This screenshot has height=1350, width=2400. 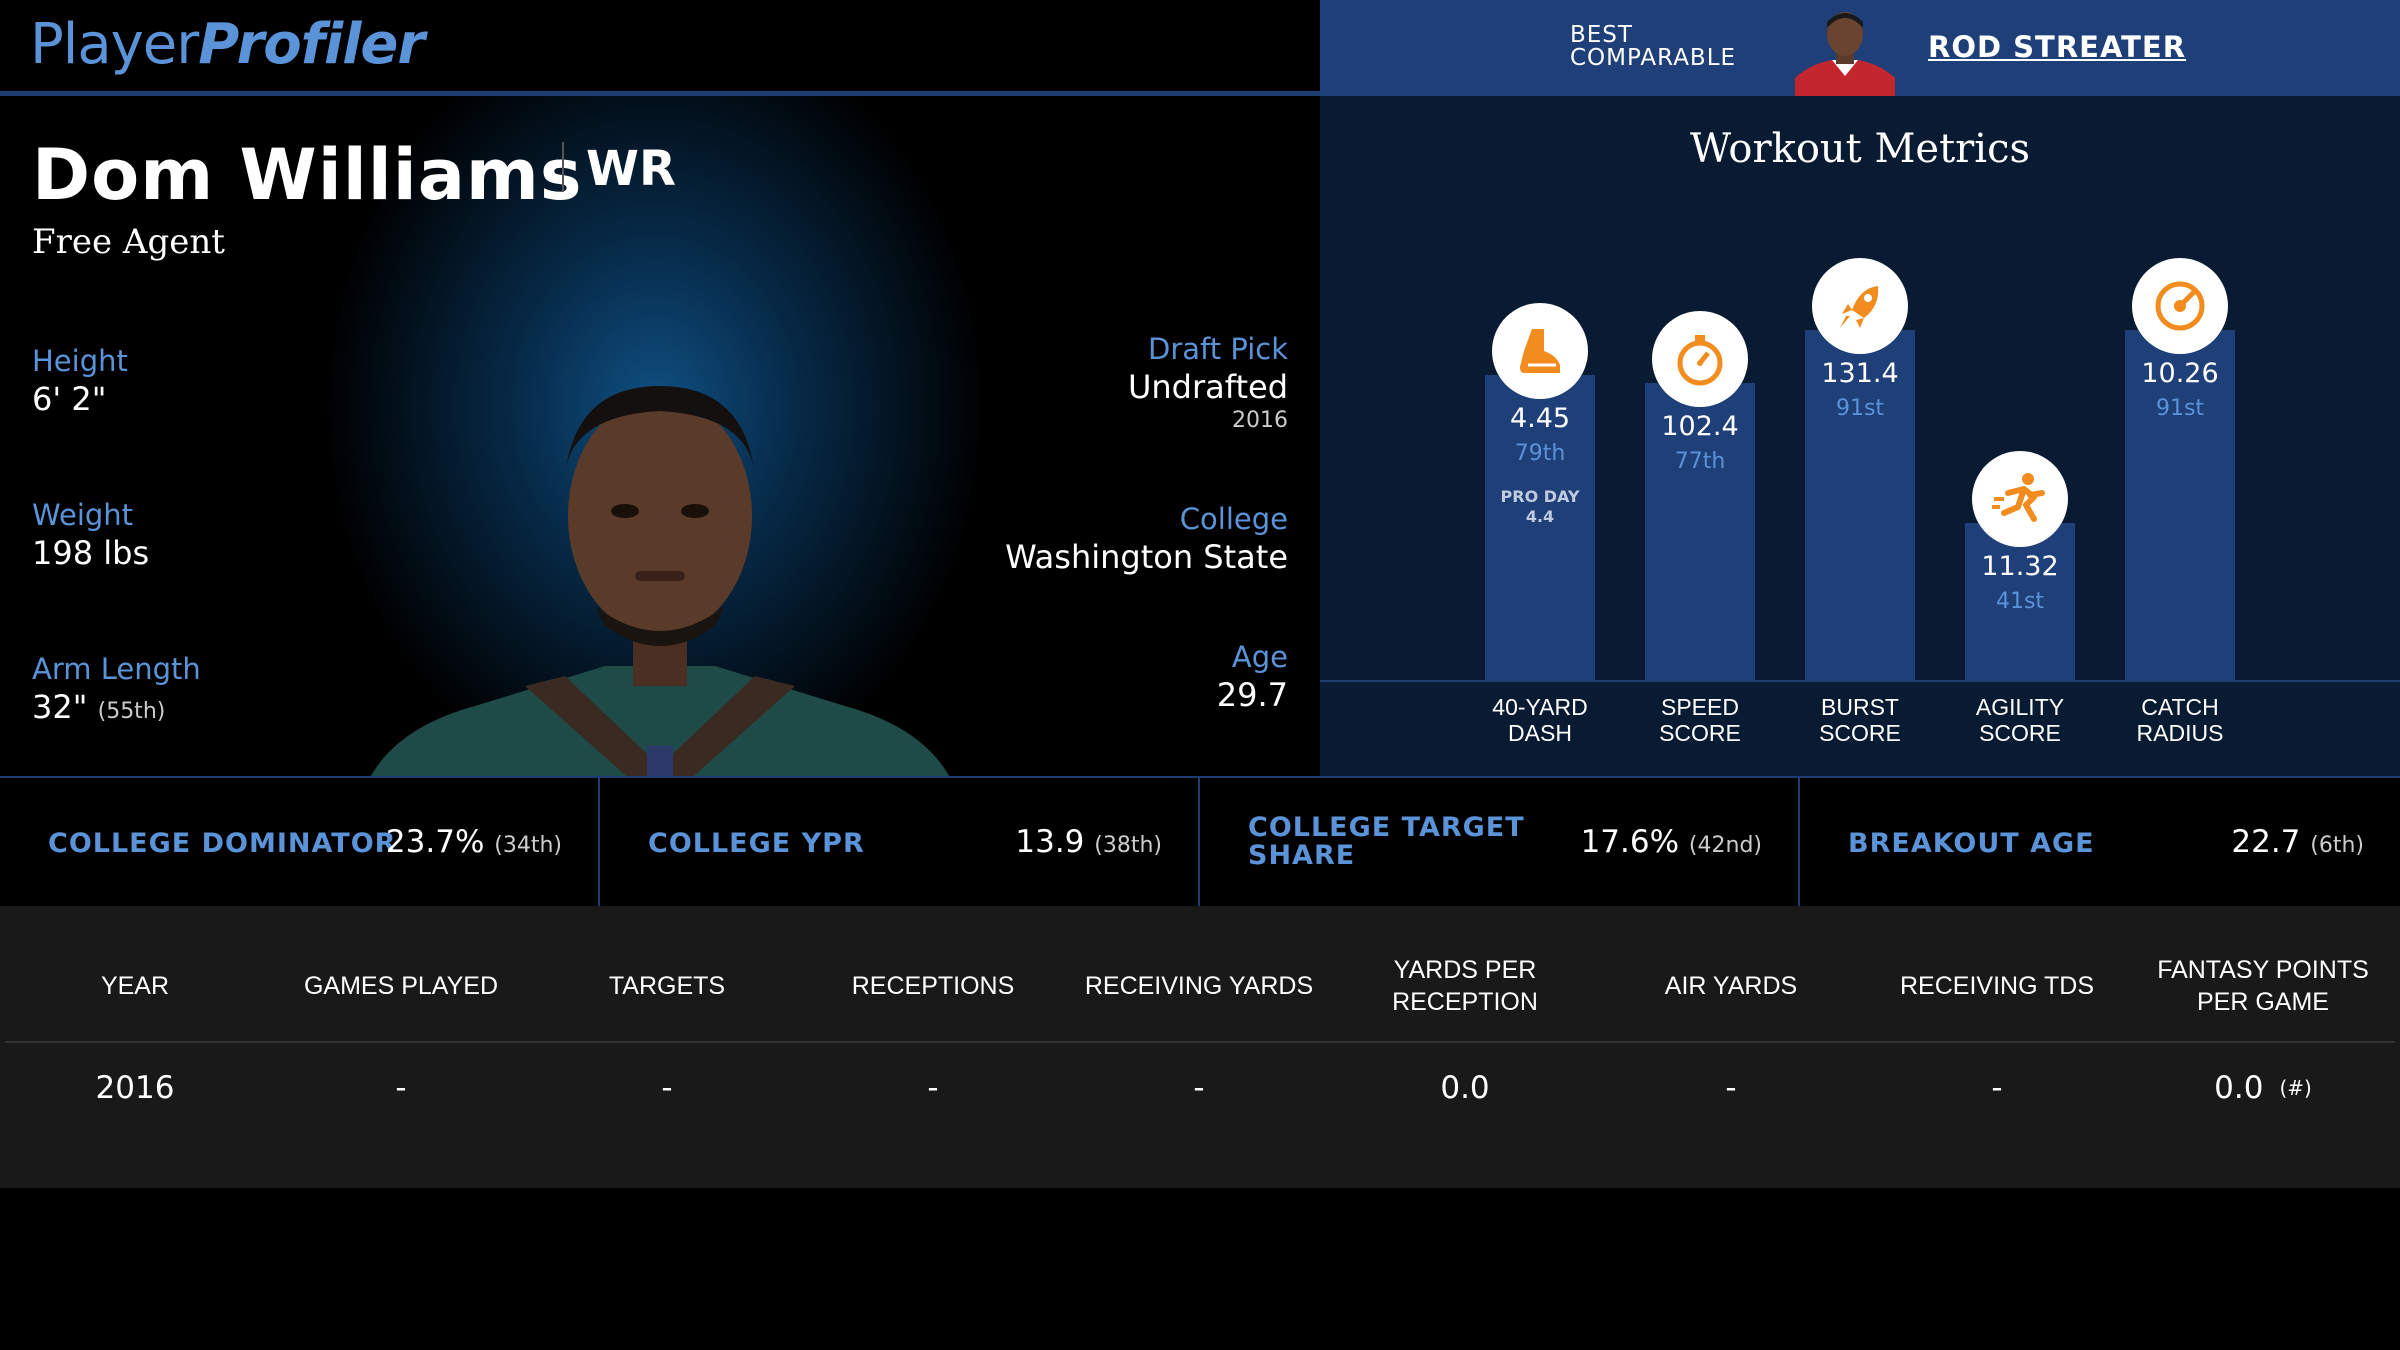 I want to click on age-value: 29.7, so click(x=1252, y=695).